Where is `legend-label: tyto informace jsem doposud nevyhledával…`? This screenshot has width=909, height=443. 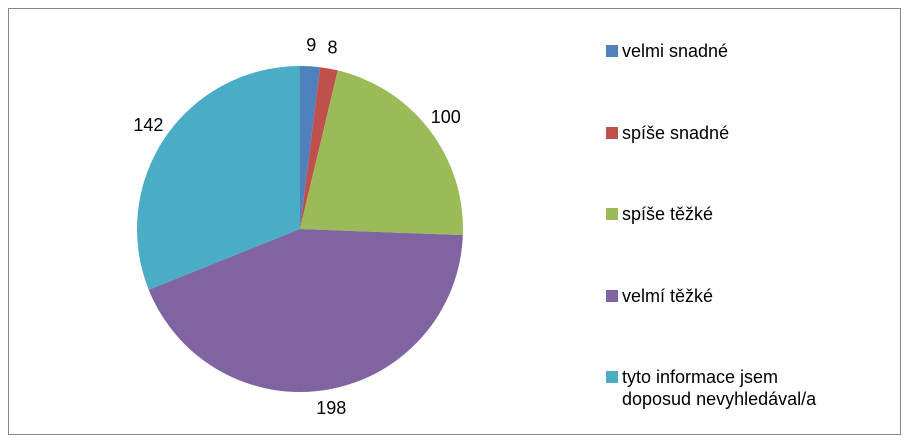
legend-label: tyto informace jsem doposud nevyhledával… is located at coordinates (719, 388).